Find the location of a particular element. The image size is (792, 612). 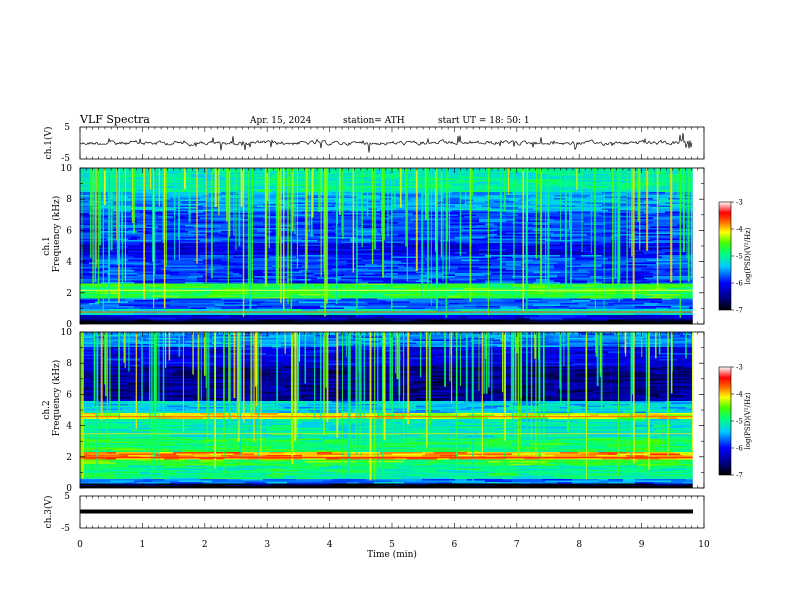

station-label: station= ATH is located at coordinates (374, 121).